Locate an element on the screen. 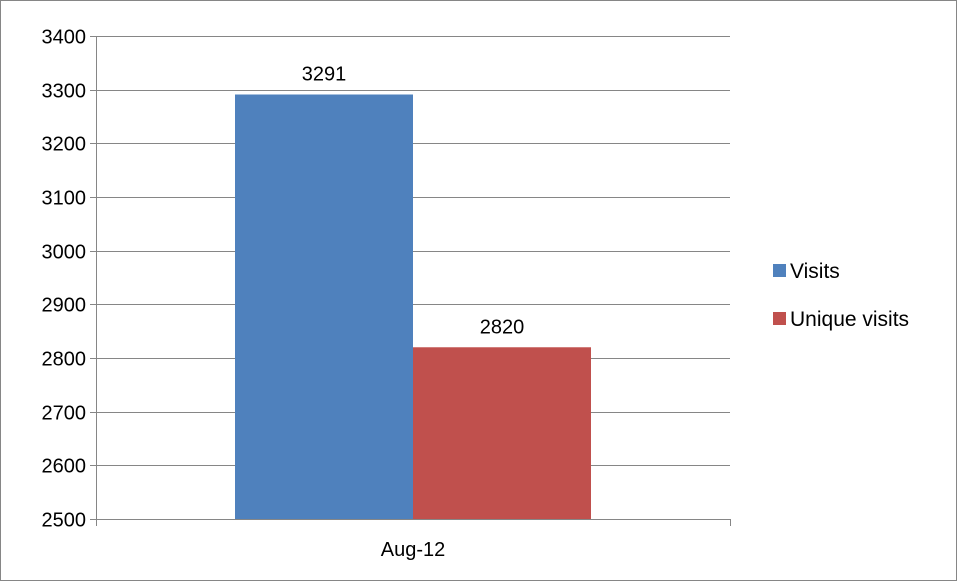 Image resolution: width=957 pixels, height=586 pixels. x-axis-ticks: Aug-12 is located at coordinates (413, 540).